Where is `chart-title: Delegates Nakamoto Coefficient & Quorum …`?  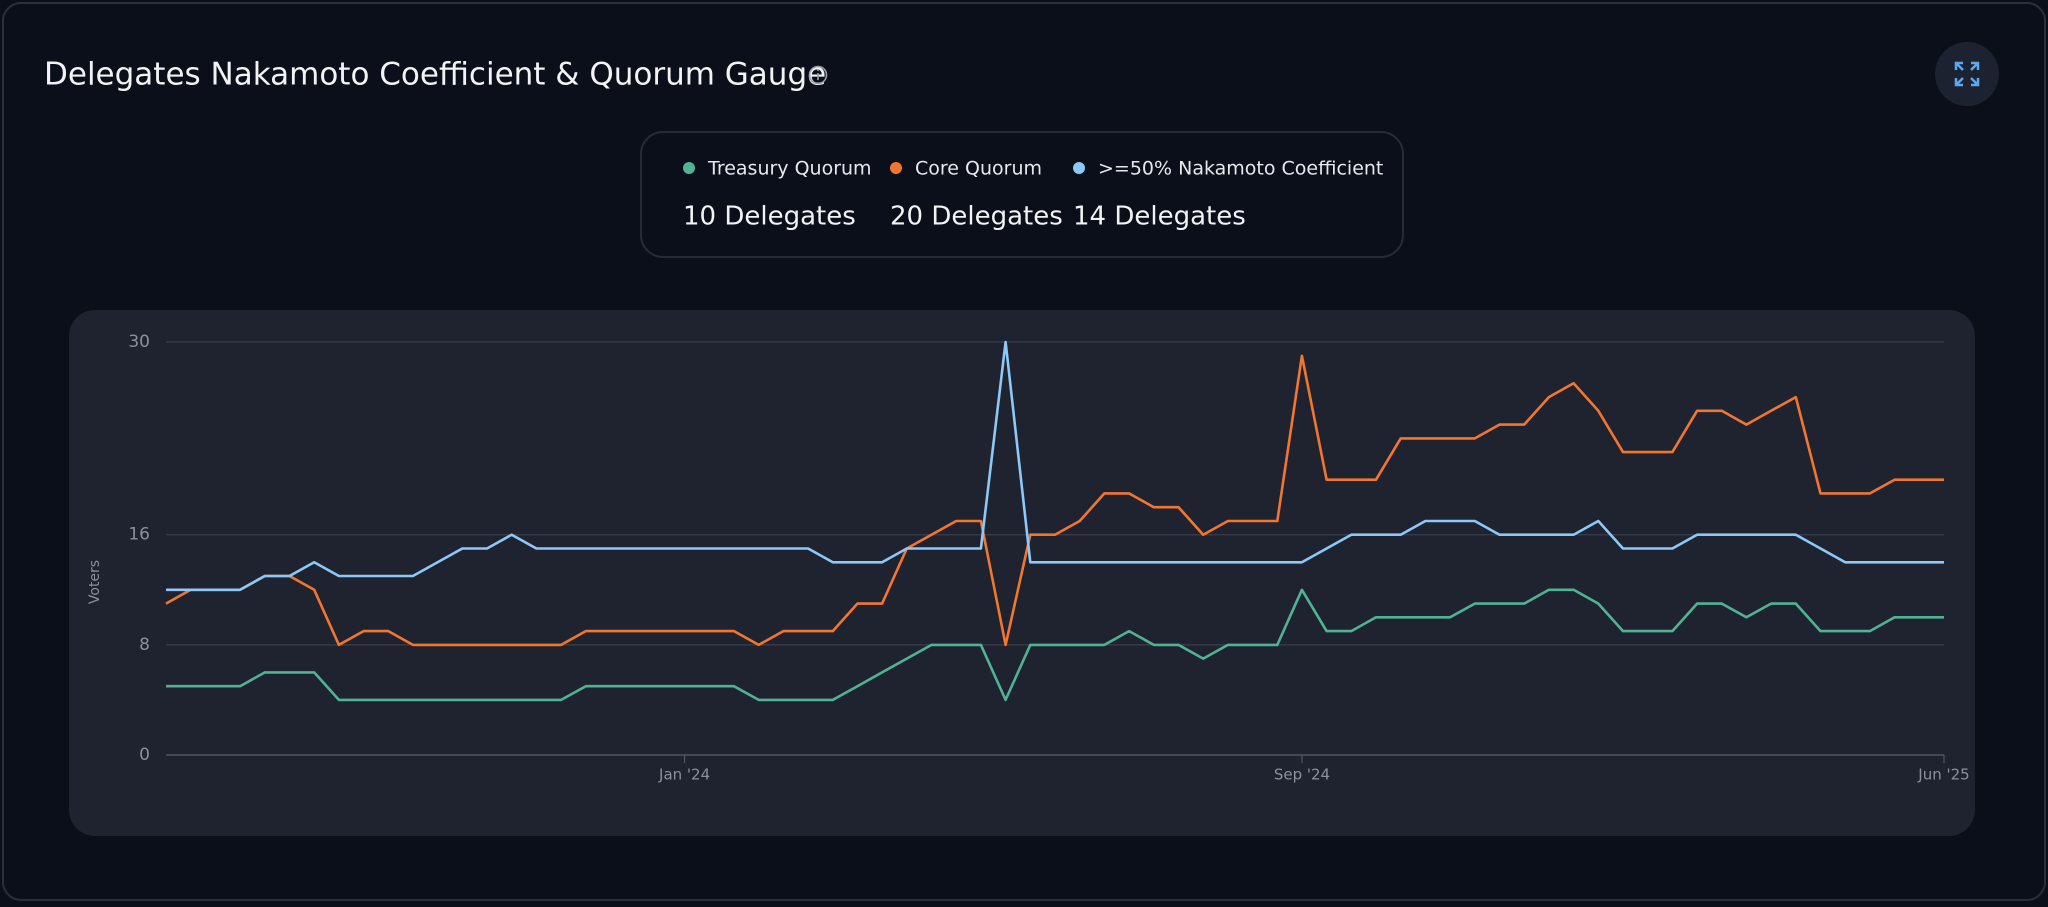
chart-title: Delegates Nakamoto Coefficient & Quorum … is located at coordinates (435, 75).